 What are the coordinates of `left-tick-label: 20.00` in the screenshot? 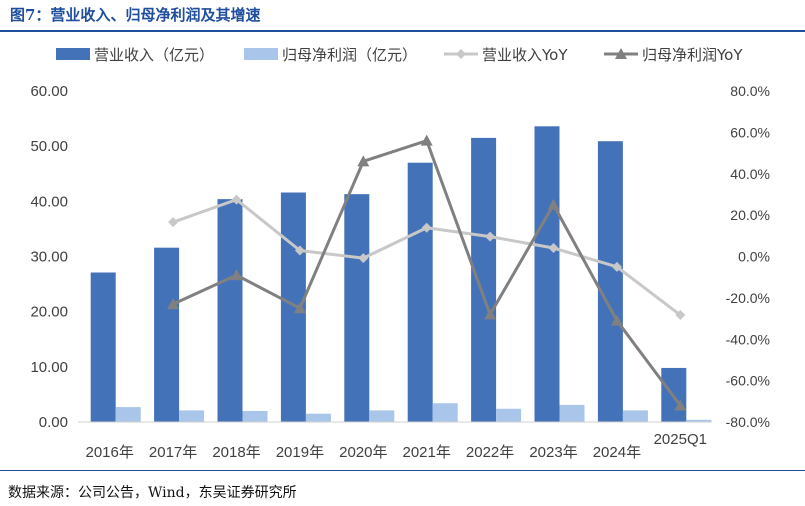 It's located at (49, 312).